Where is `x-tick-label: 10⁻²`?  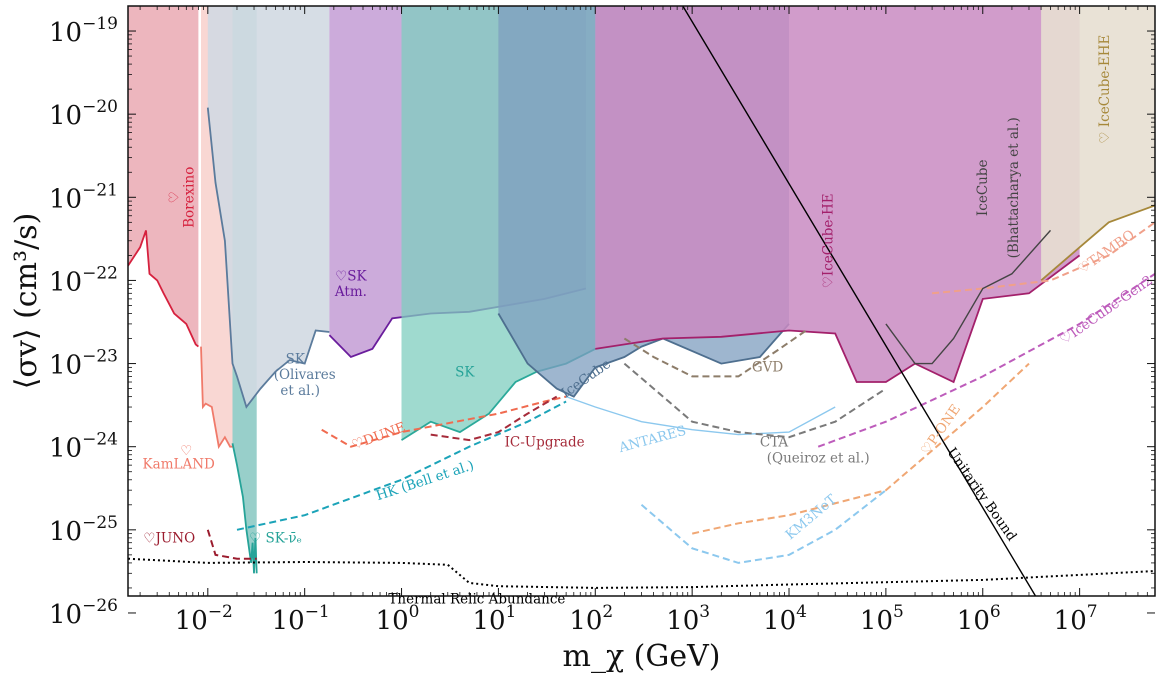
x-tick-label: 10⁻² is located at coordinates (204, 619).